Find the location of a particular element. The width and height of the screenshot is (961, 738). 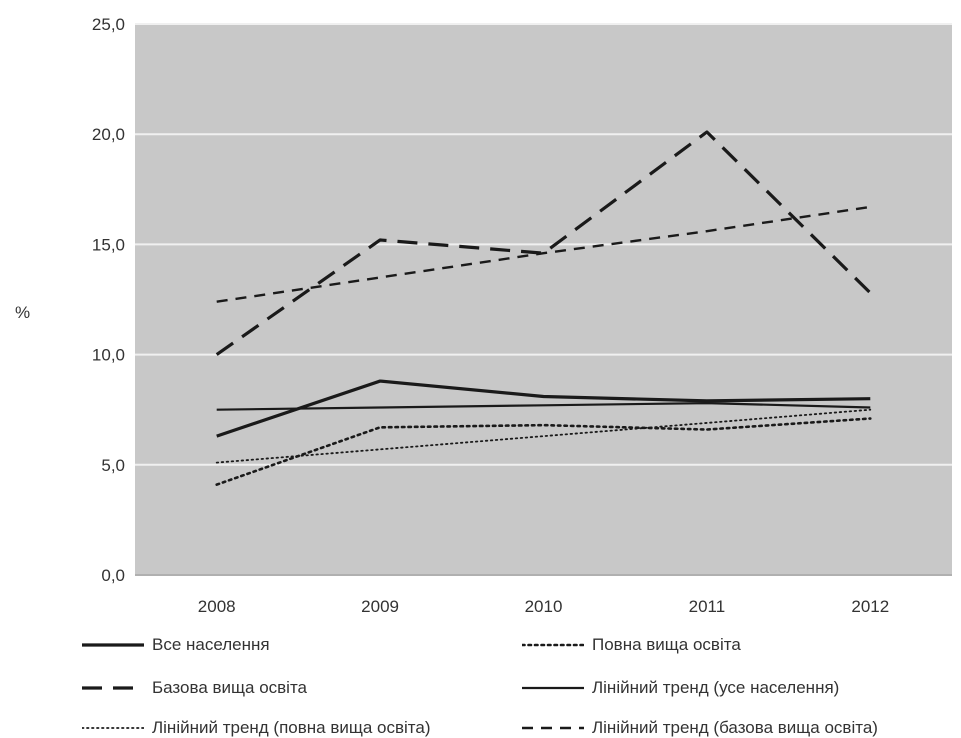

x-axis-ticks: 2008 2009 2010 2011 2012 is located at coordinates (543, 606).